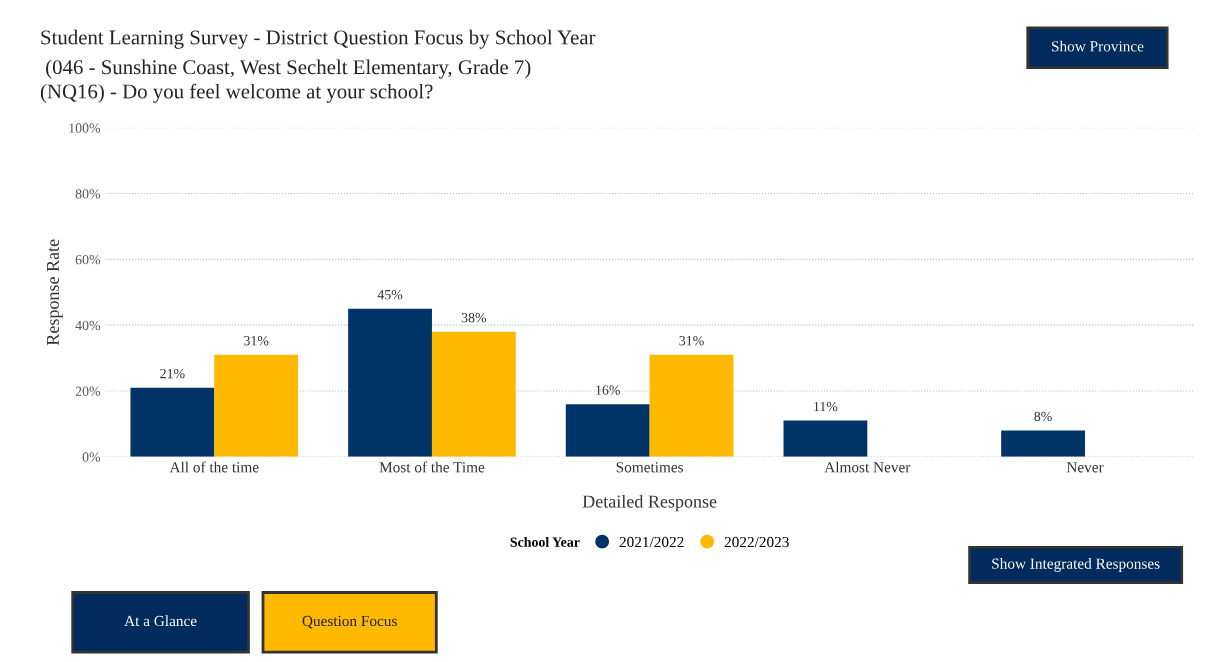 This screenshot has height=662, width=1212. Describe the element at coordinates (432, 467) in the screenshot. I see `x-tick-label: Most of the Time` at that location.